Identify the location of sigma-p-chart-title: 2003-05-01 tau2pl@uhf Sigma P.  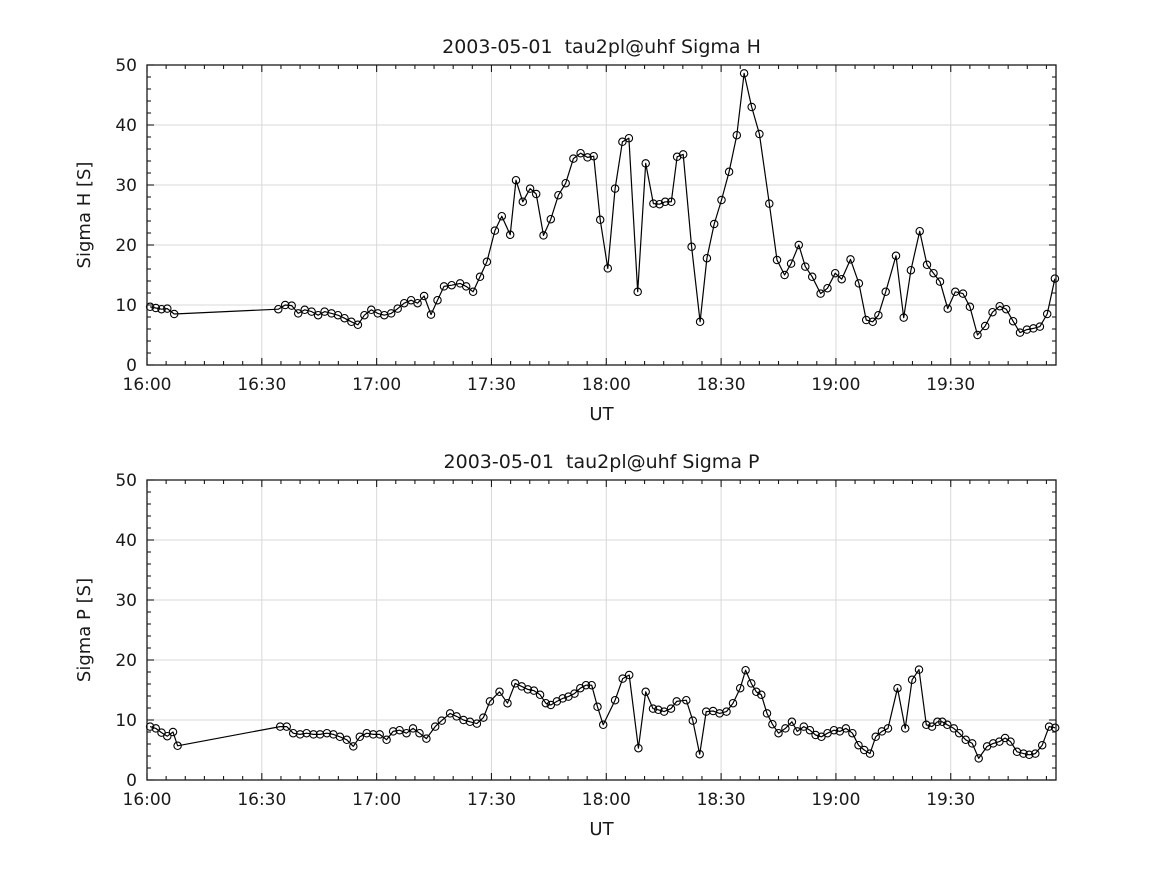
(602, 462).